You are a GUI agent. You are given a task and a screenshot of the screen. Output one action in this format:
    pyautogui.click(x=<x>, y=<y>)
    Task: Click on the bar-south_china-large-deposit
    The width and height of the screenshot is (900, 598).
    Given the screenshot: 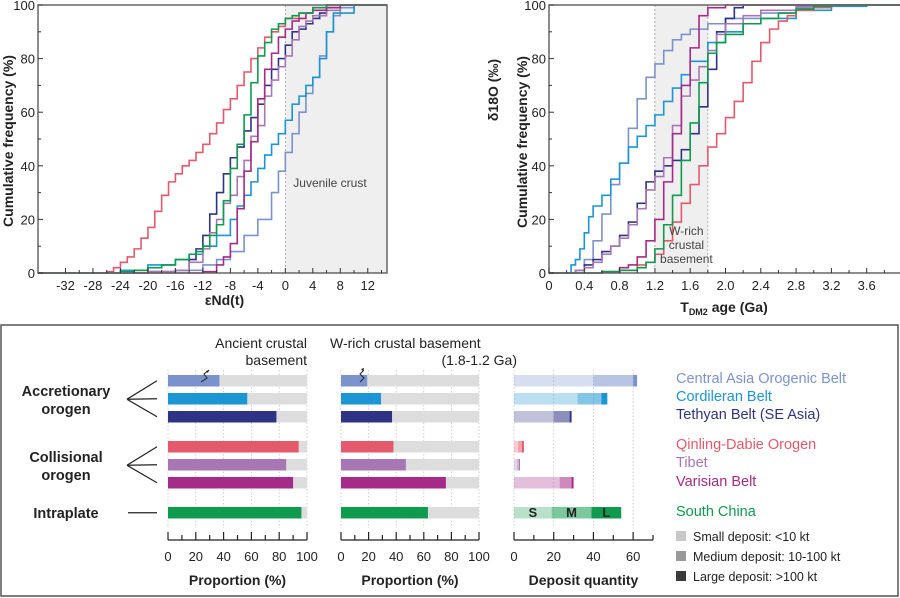 What is the action you would take?
    pyautogui.click(x=606, y=513)
    